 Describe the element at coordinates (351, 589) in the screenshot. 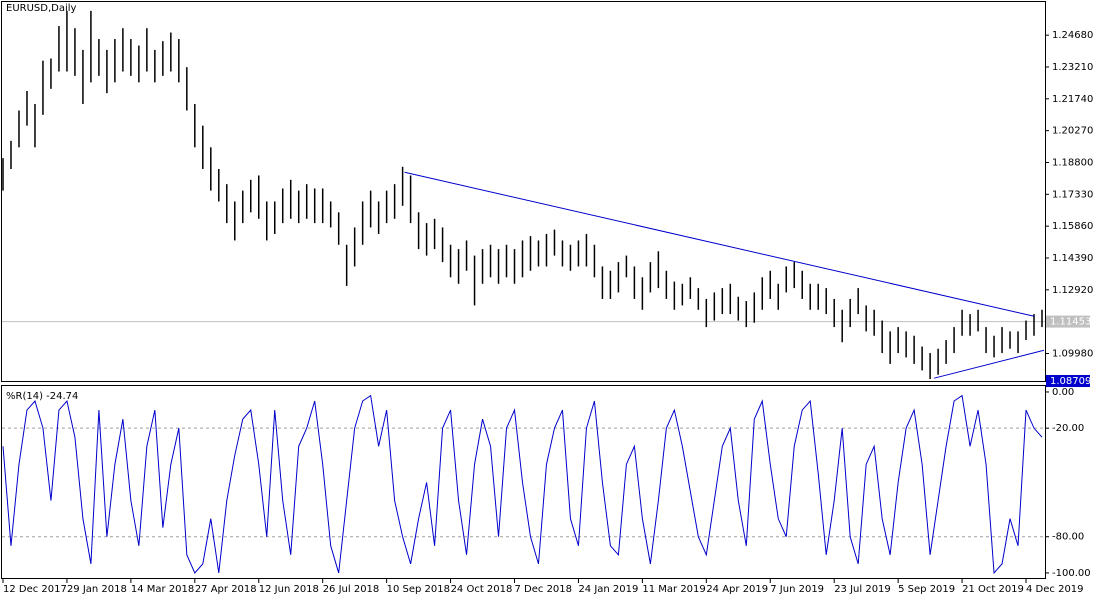

I see `x-tick-label: 26 Jul 2018` at that location.